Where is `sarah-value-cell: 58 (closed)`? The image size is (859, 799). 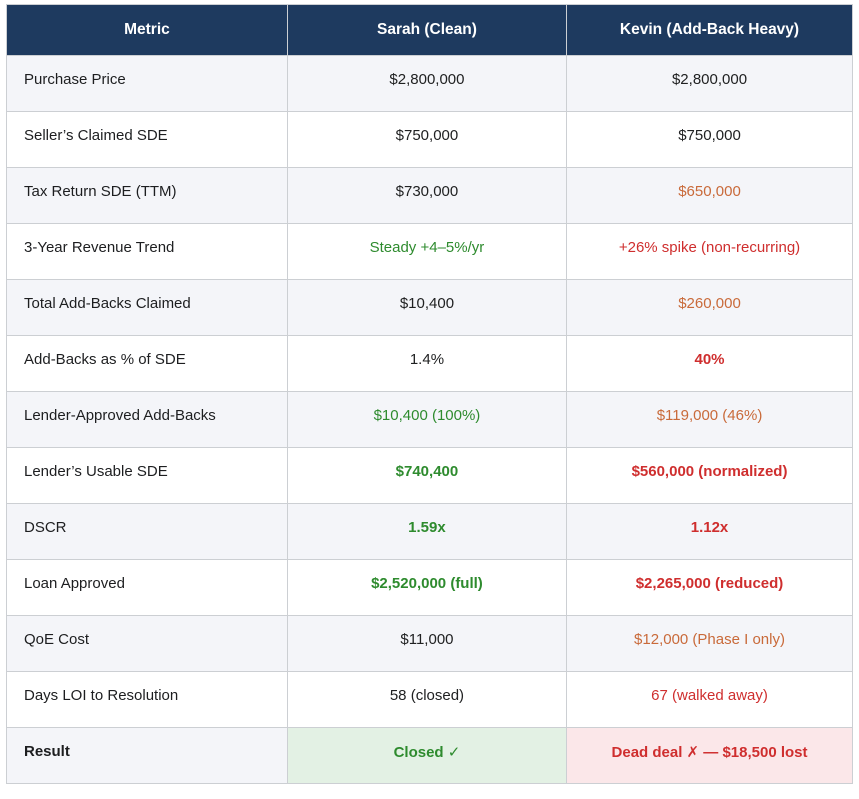 sarah-value-cell: 58 (closed) is located at coordinates (427, 699).